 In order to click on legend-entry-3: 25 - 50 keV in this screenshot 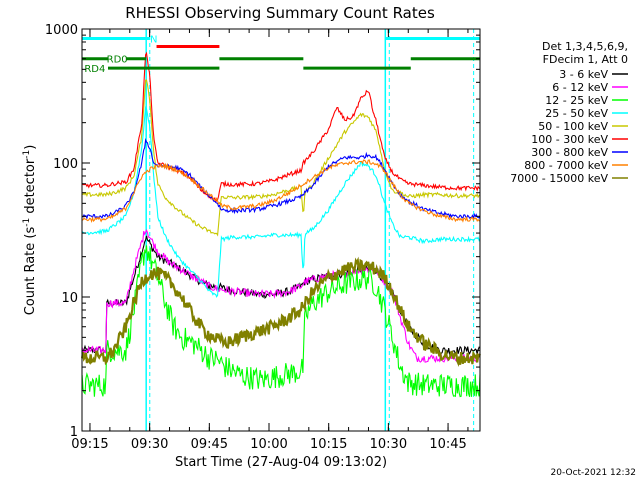, I will do `click(576, 113)`.